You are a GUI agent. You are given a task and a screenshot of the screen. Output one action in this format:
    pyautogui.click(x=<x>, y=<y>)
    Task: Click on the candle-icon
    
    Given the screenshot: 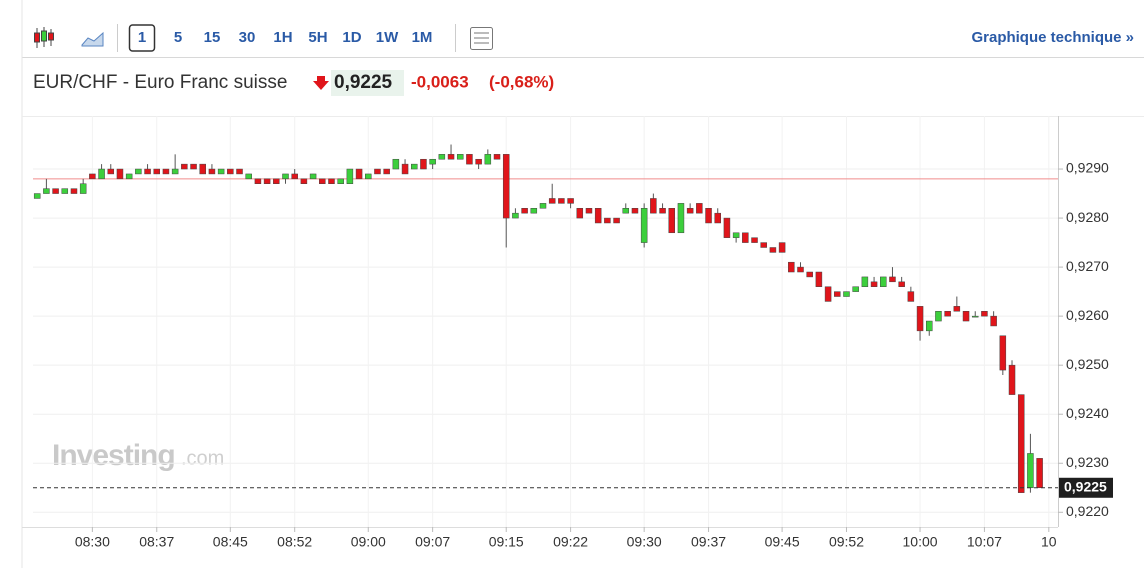 What is the action you would take?
    pyautogui.click(x=44, y=37)
    